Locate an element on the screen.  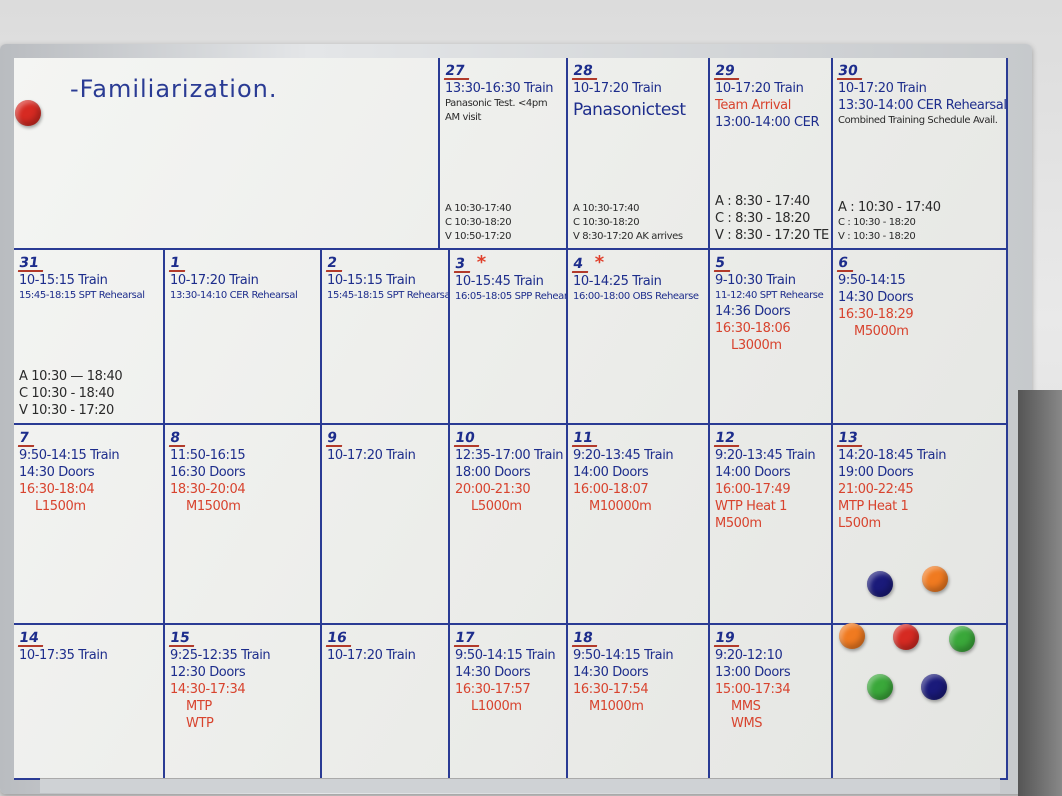
schedule-entry: 16:00-17:49 is located at coordinates (753, 489).